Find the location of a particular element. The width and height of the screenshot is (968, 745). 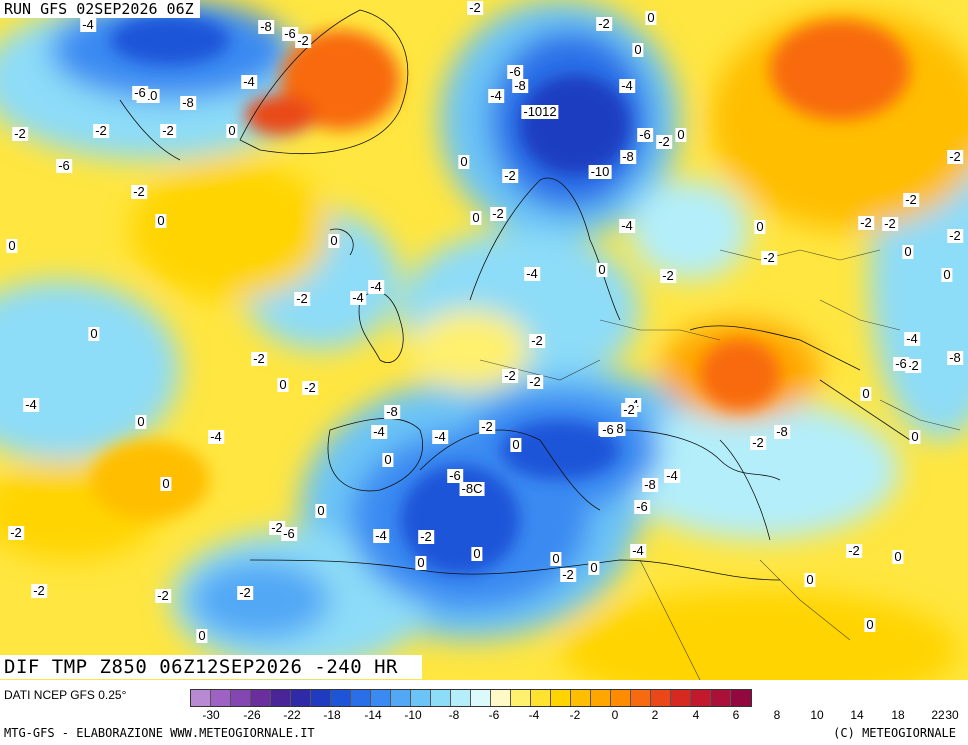

colorbar-tick-label: -10 is located at coordinates (413, 715).